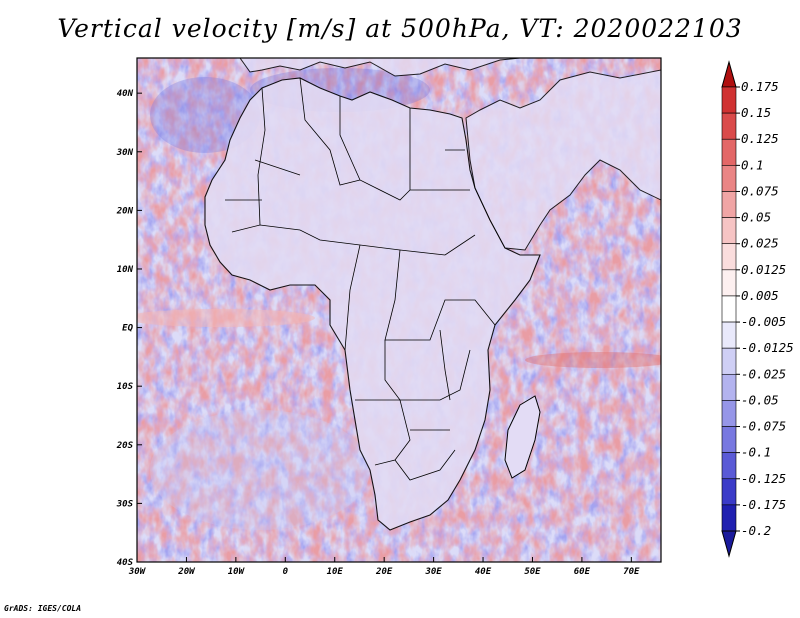 The image size is (800, 618). I want to click on y-axis: 40S 30S 20S 10S EQ 10N 20N 30N 40N, so click(129, 328).